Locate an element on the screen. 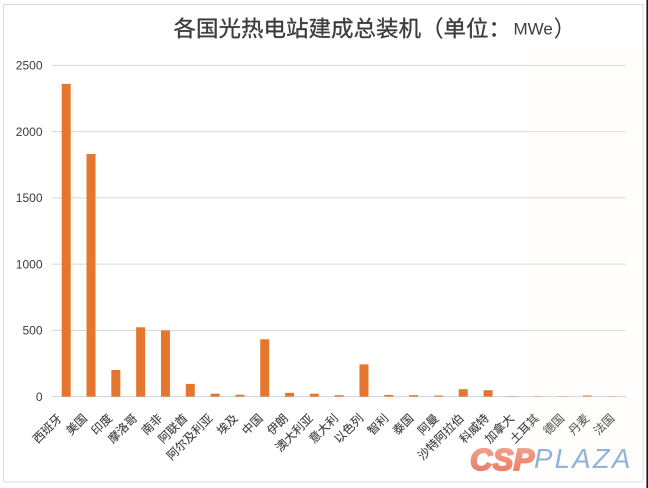  svg-text: 1000 is located at coordinates (29, 264).